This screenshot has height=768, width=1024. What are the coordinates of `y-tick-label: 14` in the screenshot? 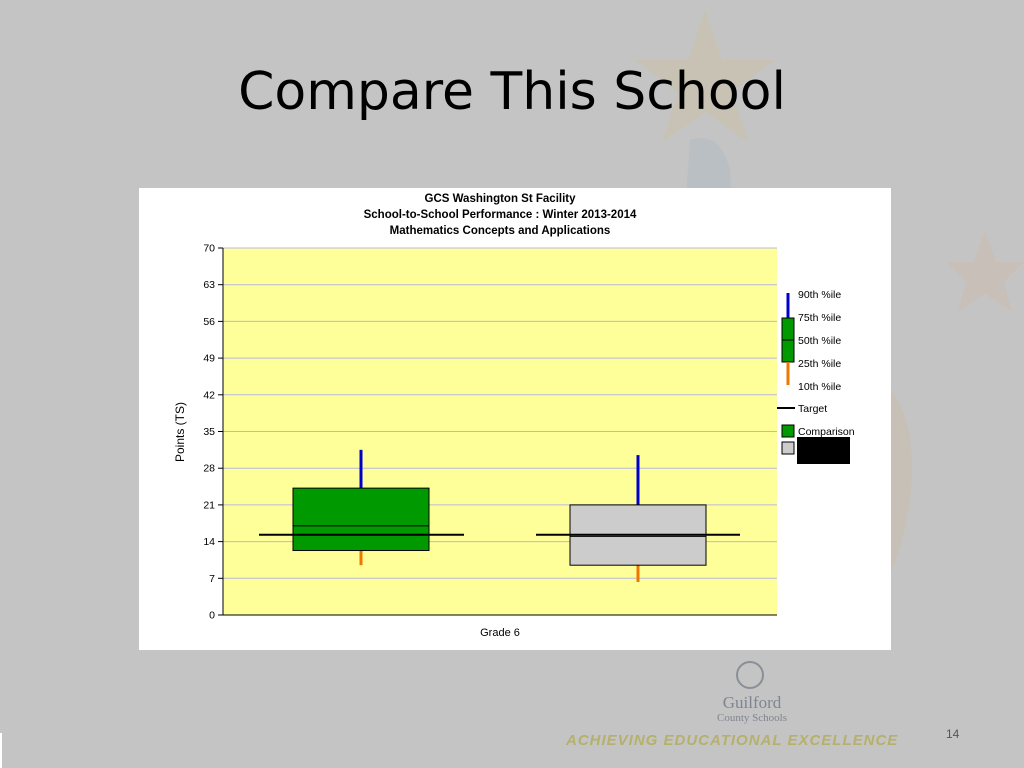 It's located at (209, 542).